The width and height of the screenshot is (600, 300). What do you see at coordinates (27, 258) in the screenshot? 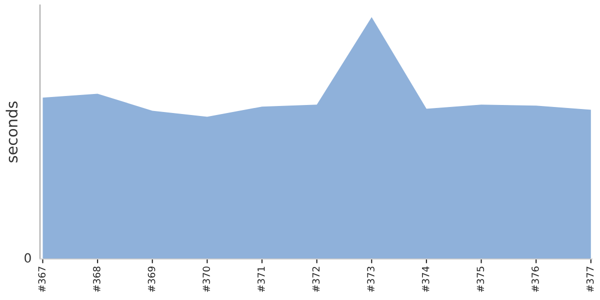
I see `text: 0` at bounding box center [27, 258].